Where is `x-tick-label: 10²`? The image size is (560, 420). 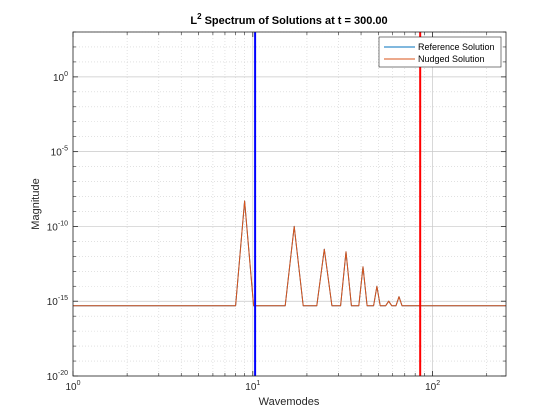 x-tick-label: 10² is located at coordinates (432, 386).